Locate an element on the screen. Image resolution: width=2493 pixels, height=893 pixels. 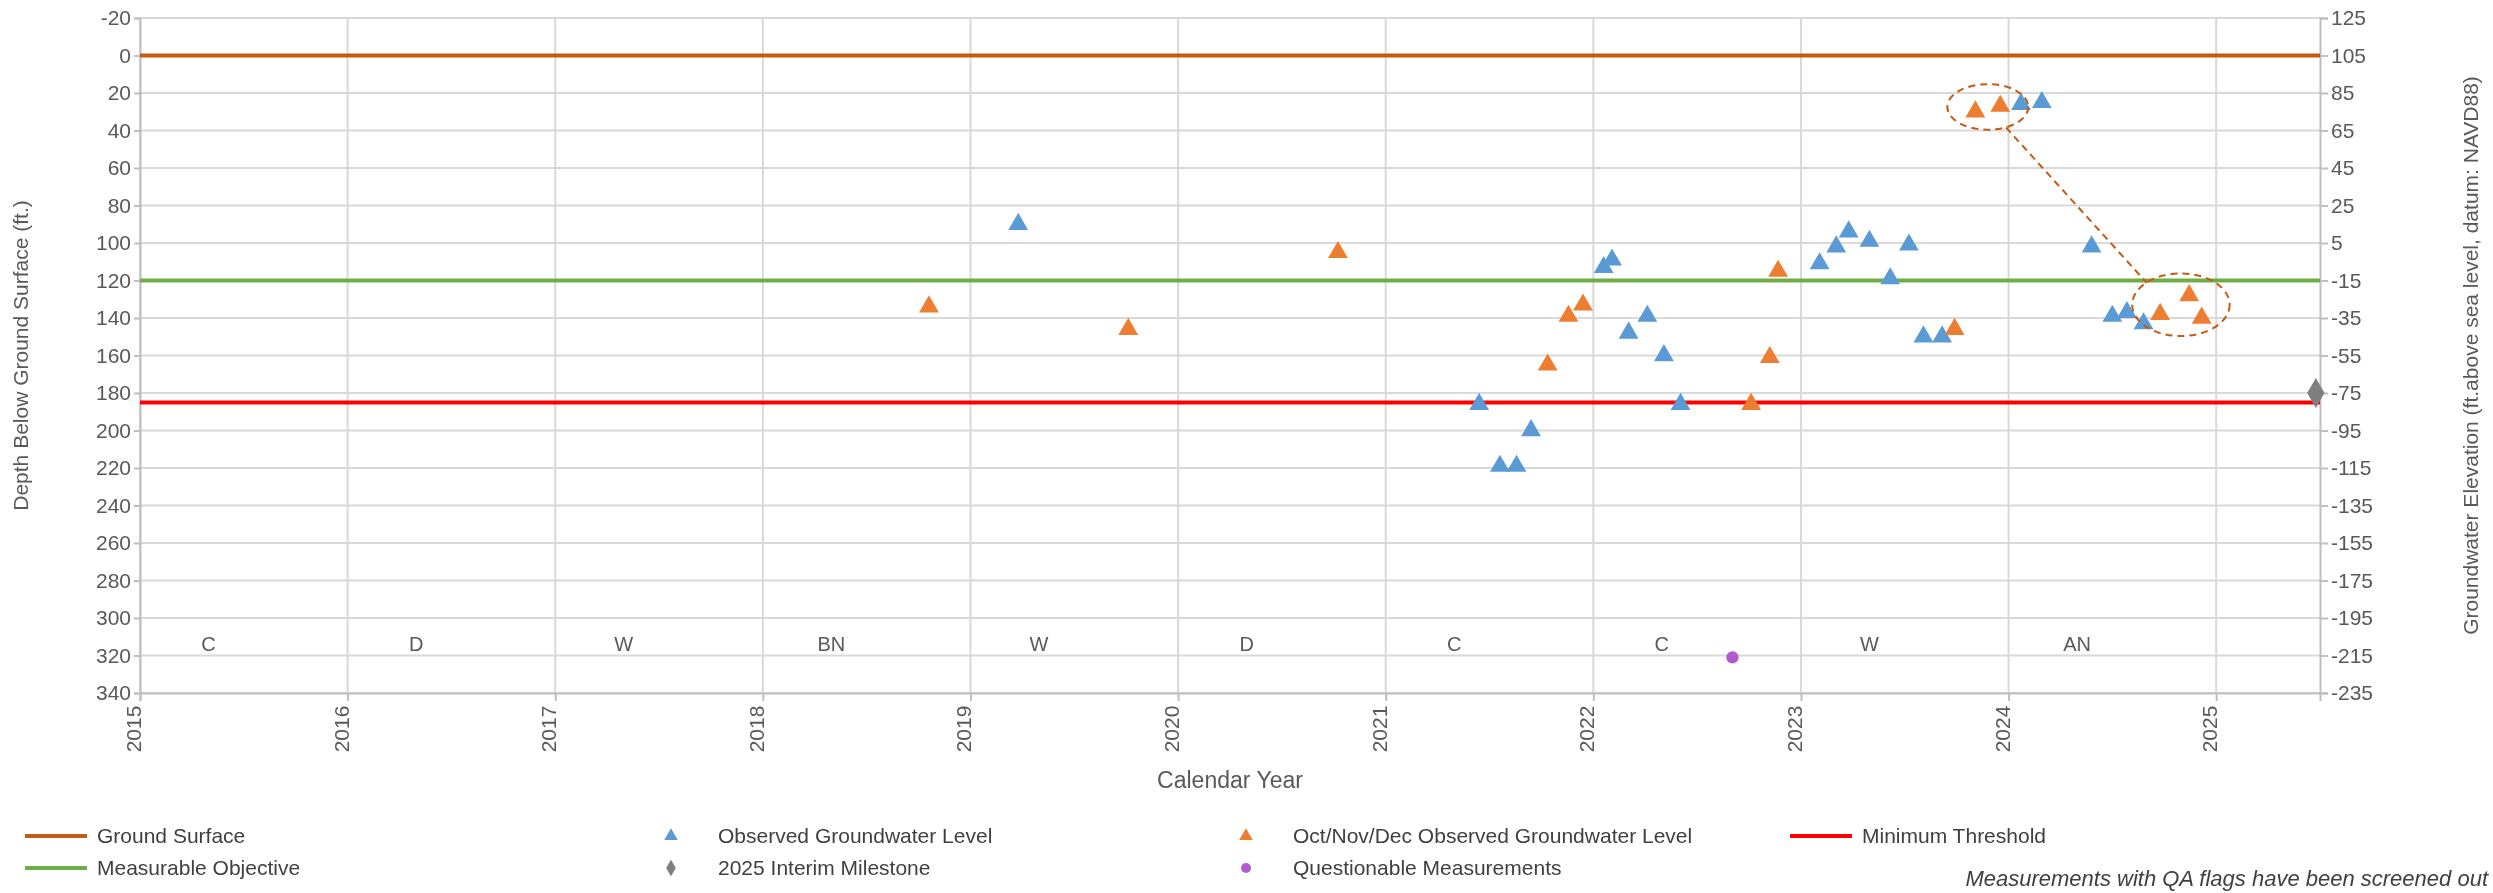
legend-label: Minimum Threshold is located at coordinates (1954, 836).